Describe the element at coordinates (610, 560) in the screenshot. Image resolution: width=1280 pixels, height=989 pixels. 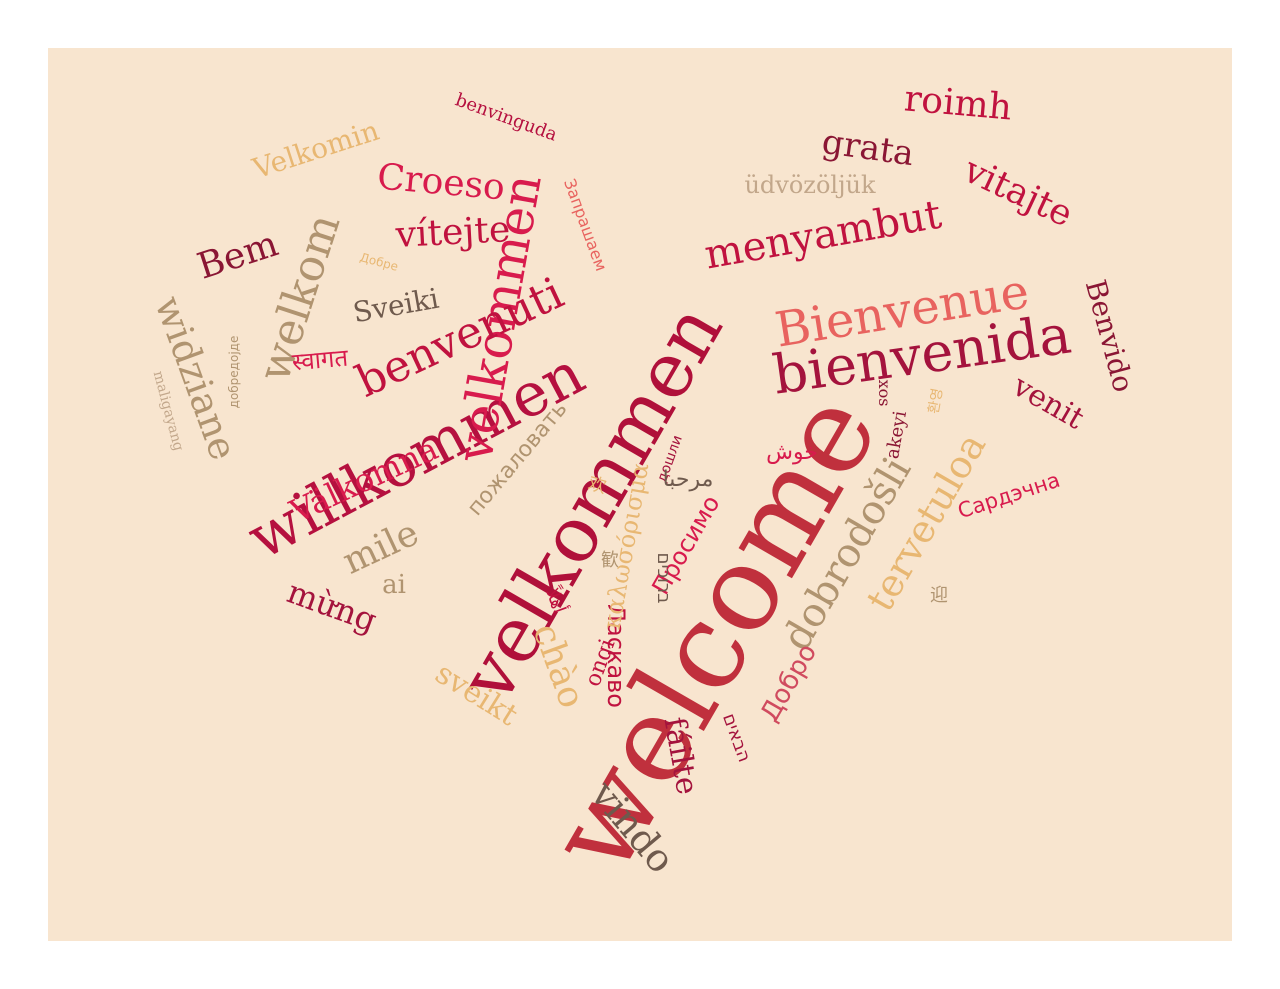
I see `word-kan: 歓` at that location.